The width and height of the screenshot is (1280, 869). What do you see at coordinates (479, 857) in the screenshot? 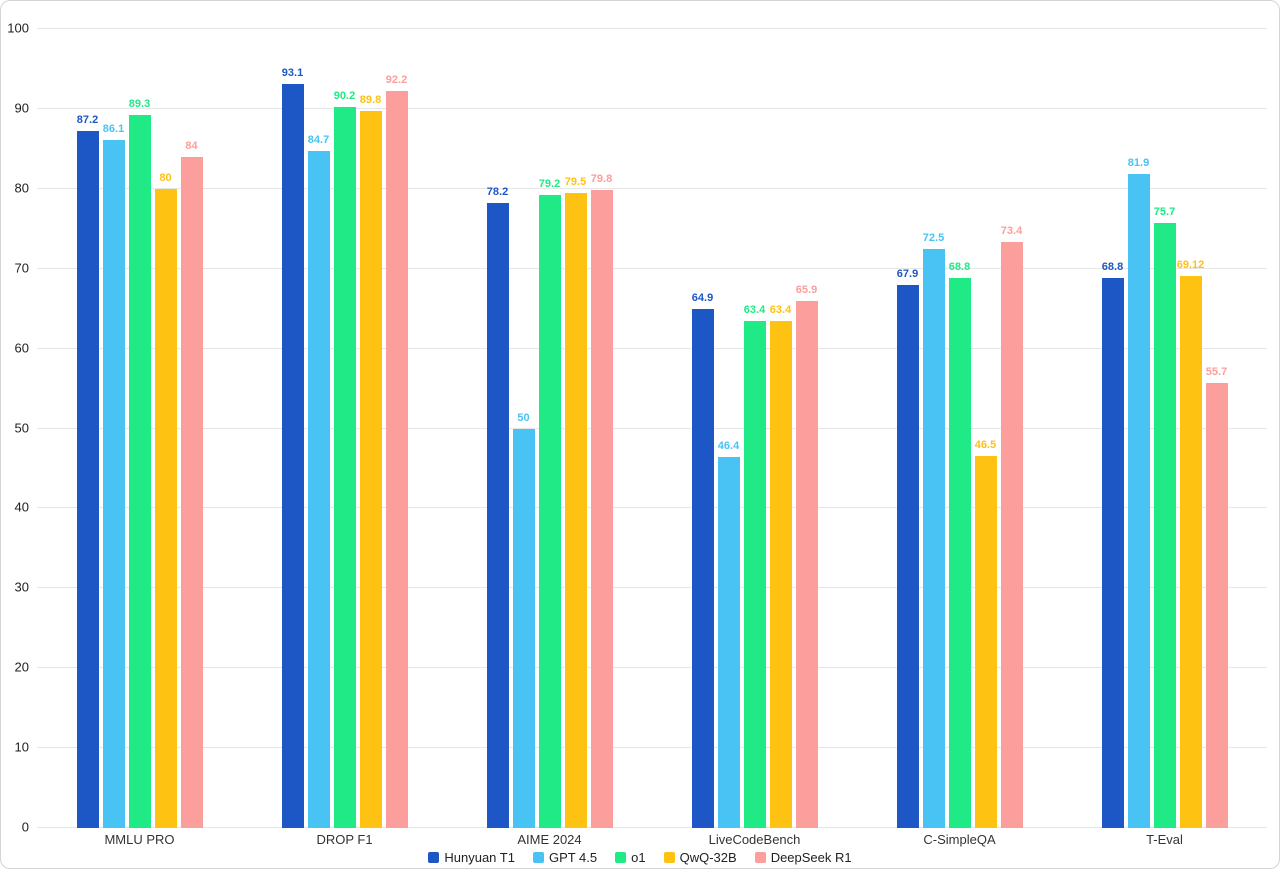
I see `legend-label: Hunyuan T1` at bounding box center [479, 857].